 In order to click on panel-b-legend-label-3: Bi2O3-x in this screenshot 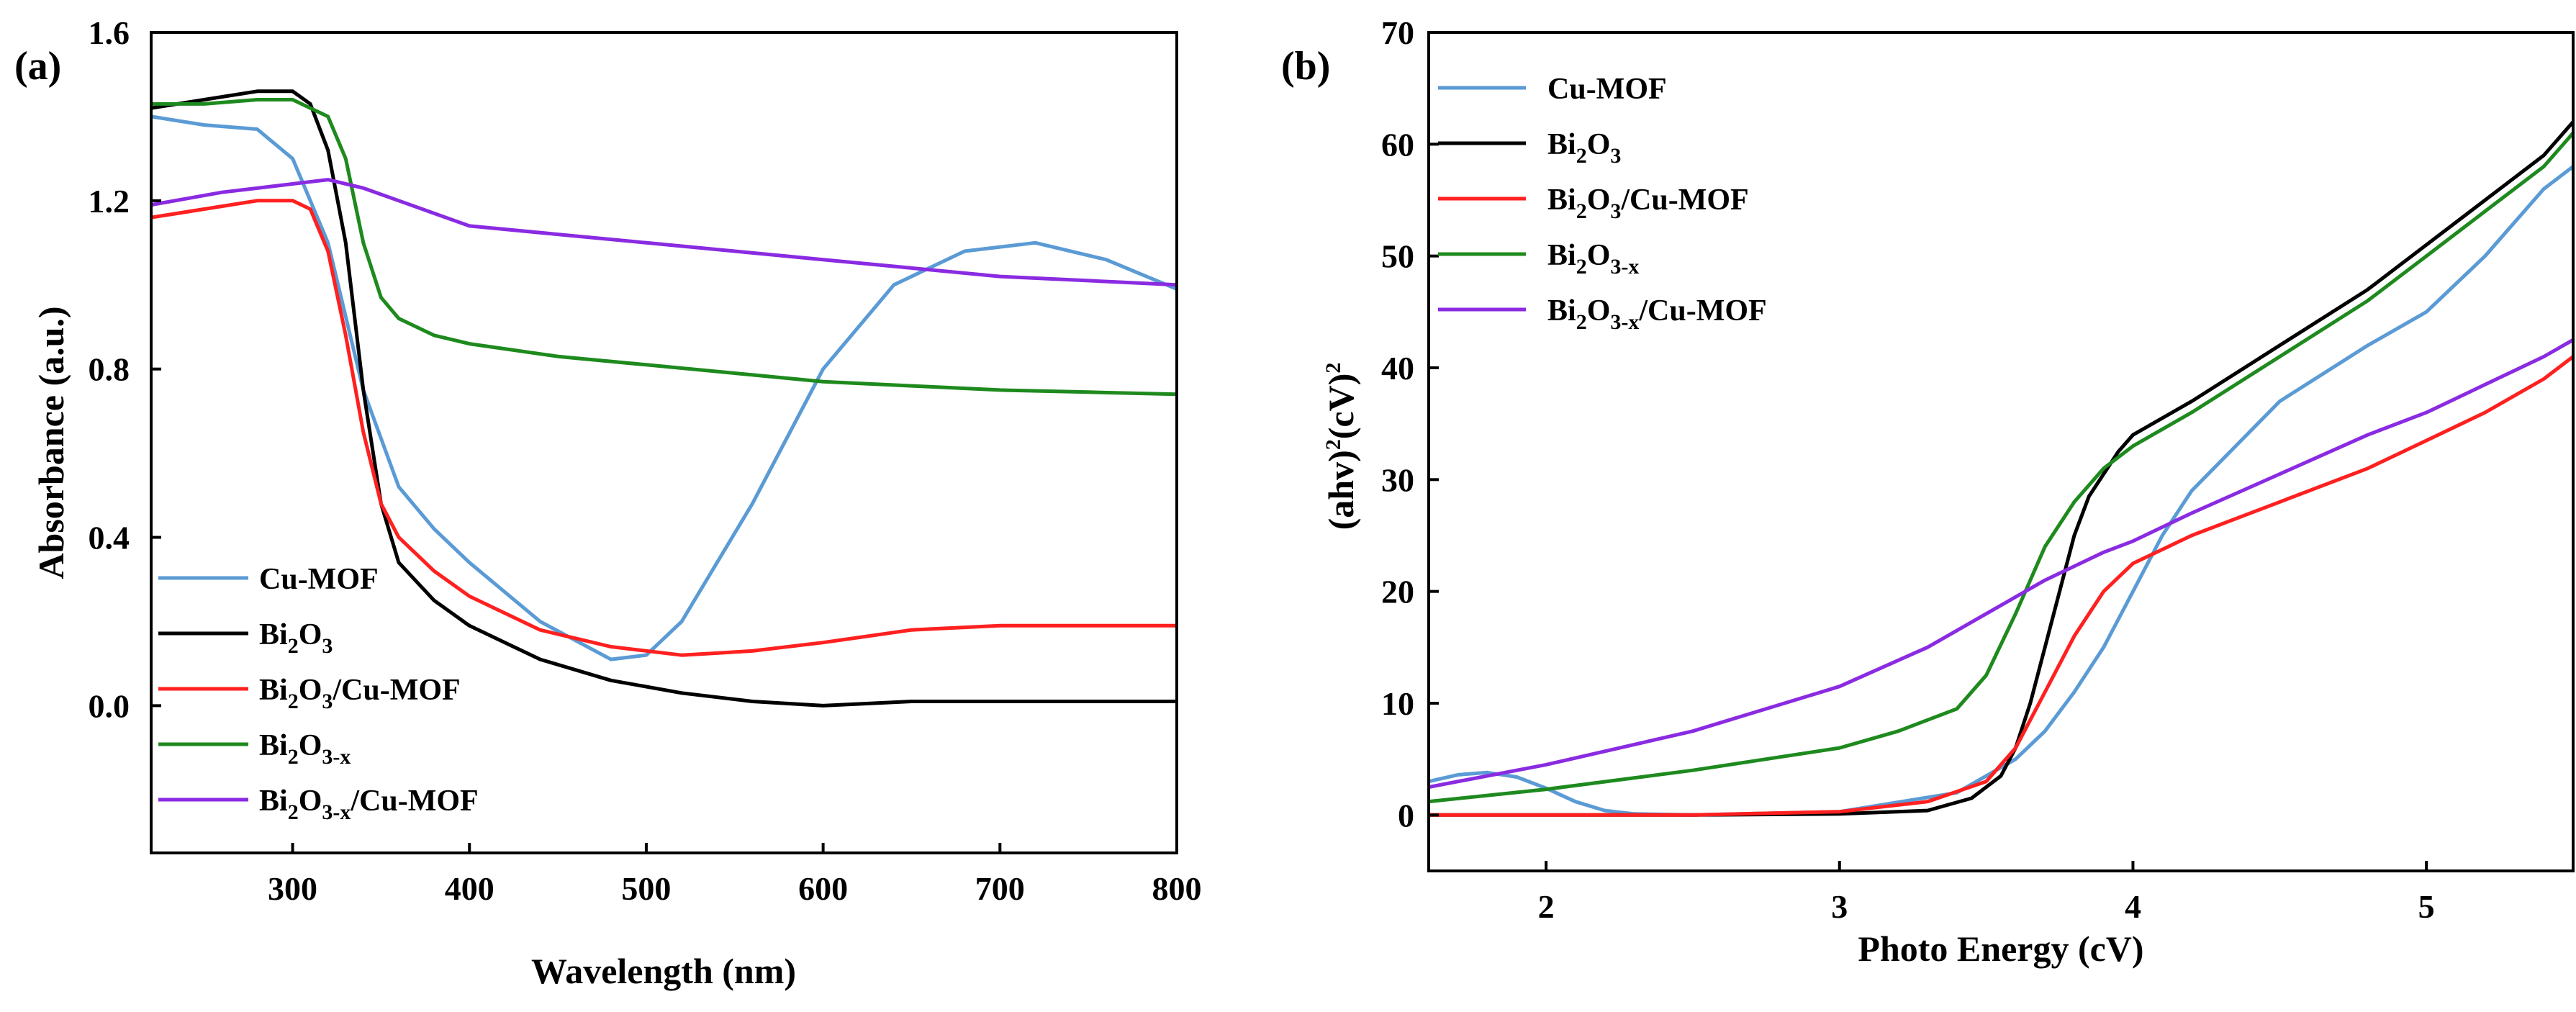, I will do `click(1593, 259)`.